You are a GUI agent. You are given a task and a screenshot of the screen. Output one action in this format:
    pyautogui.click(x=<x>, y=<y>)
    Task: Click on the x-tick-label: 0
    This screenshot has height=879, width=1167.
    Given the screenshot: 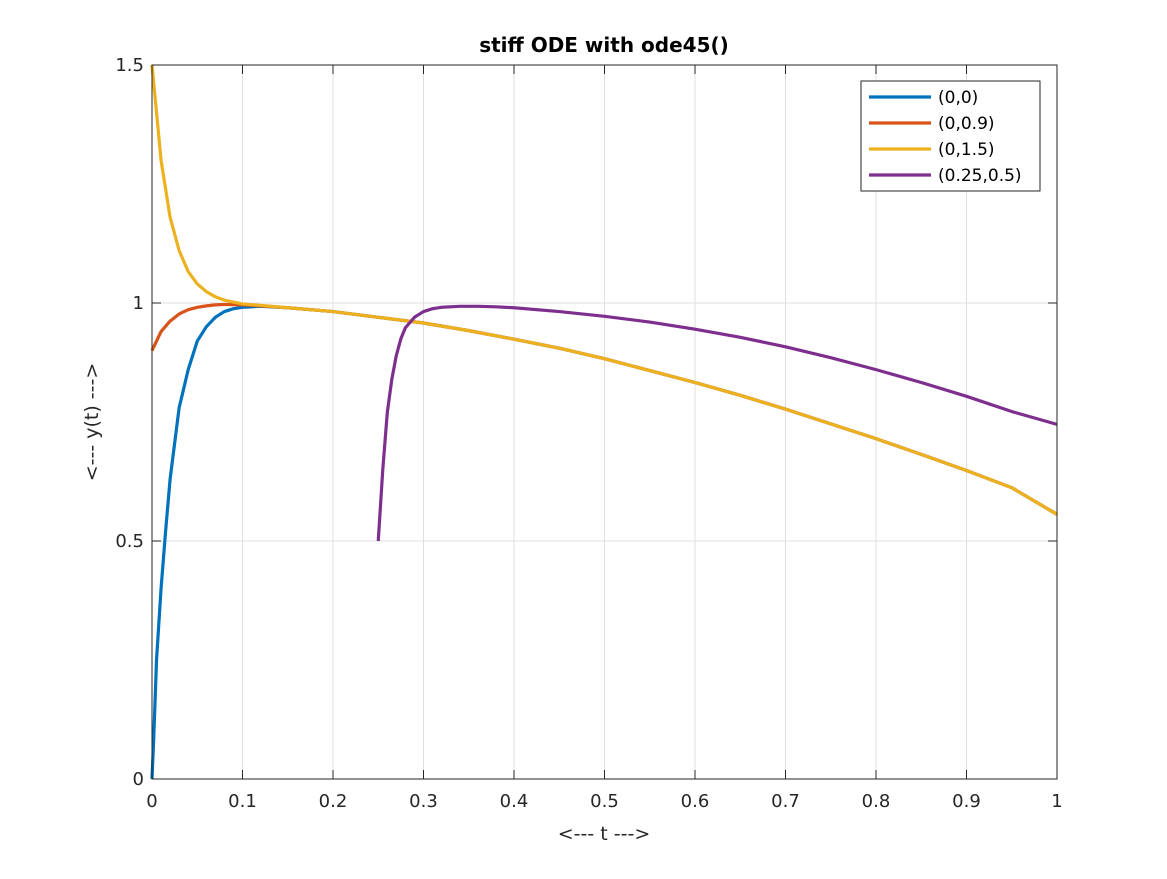 What is the action you would take?
    pyautogui.click(x=151, y=801)
    